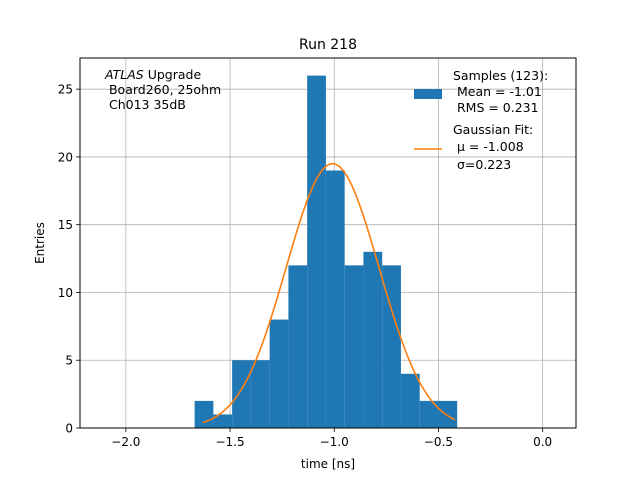 This screenshot has width=640, height=480. Describe the element at coordinates (542, 442) in the screenshot. I see `x-tick-label: 0.0` at that location.